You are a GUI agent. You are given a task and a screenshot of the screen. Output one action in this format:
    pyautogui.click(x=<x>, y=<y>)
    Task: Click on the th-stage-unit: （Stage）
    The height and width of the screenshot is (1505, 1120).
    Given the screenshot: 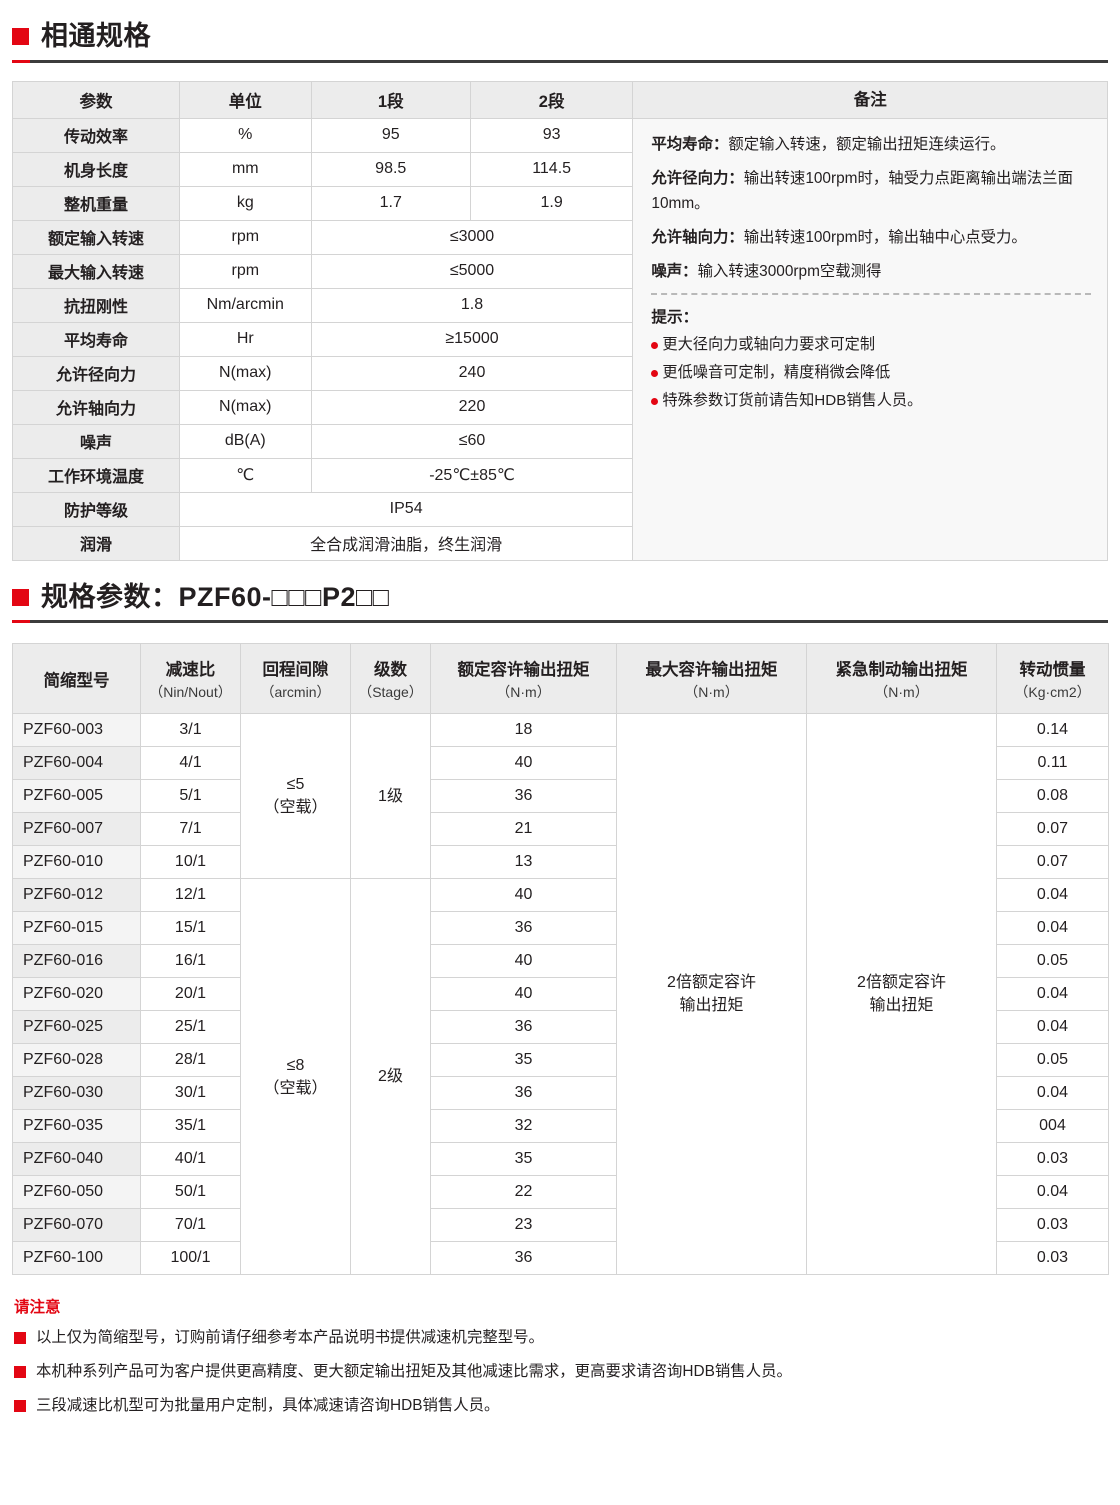 What is the action you would take?
    pyautogui.click(x=390, y=691)
    